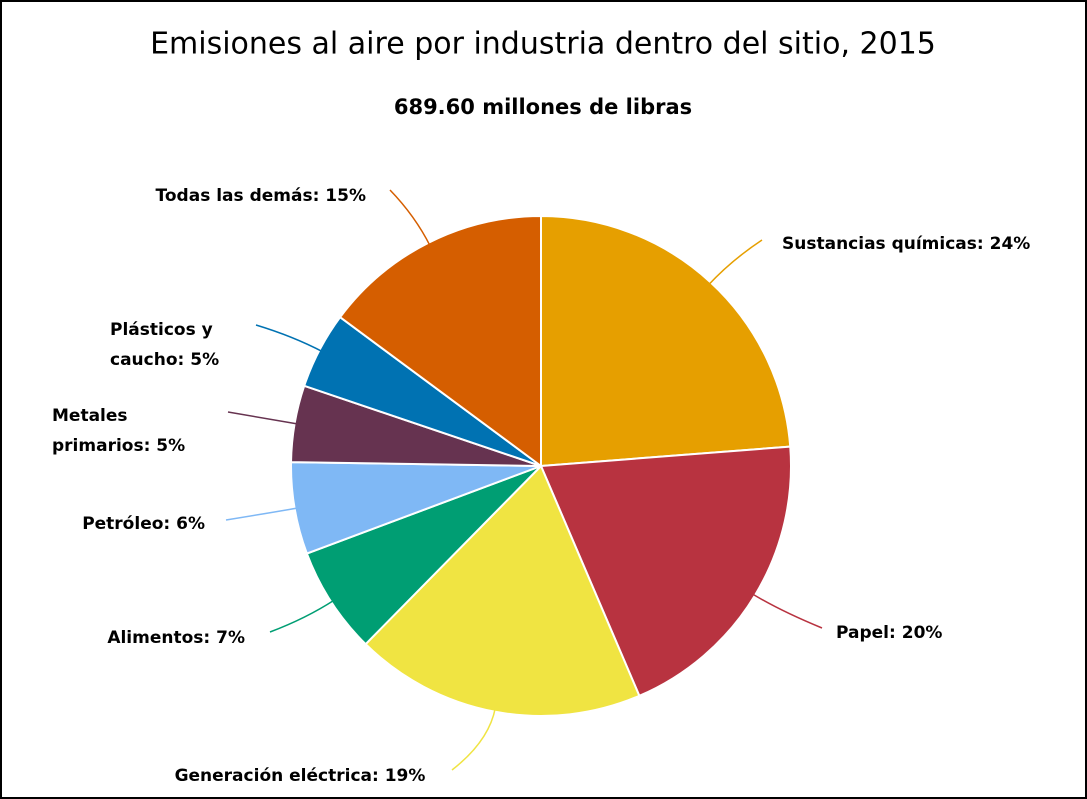  Describe the element at coordinates (155, 638) in the screenshot. I see `category-label: Alimentos` at that location.